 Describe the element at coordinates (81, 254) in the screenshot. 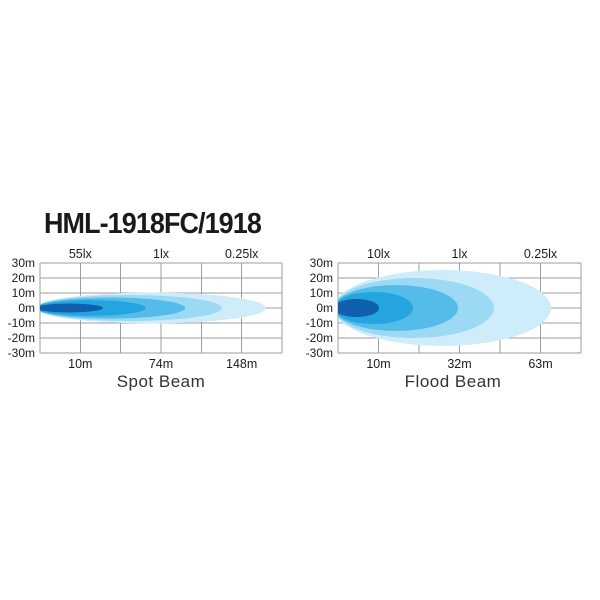

I see `top-axis-lux-label: 55lx` at that location.